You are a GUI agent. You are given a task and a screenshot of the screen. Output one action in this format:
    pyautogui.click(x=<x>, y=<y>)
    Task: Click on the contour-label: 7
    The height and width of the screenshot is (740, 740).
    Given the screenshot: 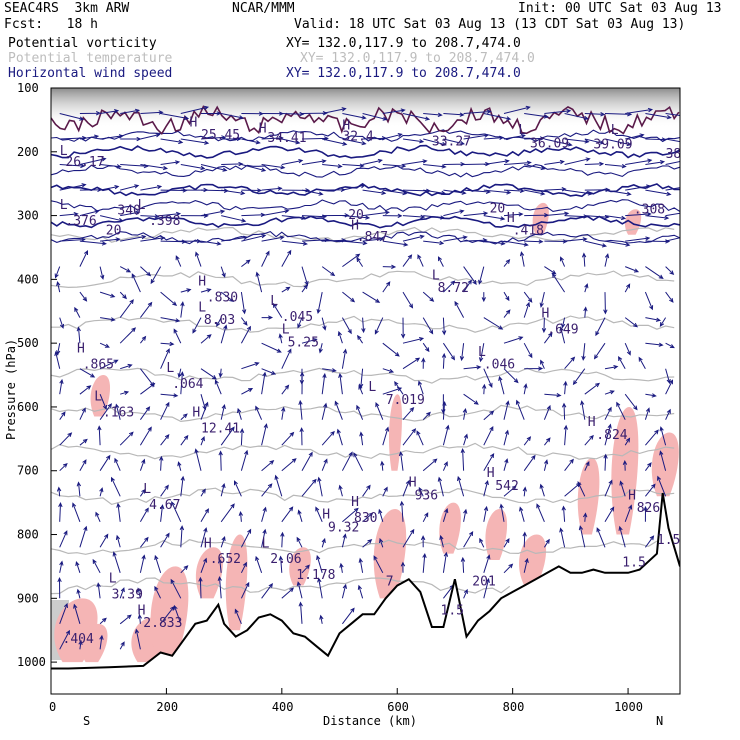 What is the action you would take?
    pyautogui.click(x=390, y=582)
    